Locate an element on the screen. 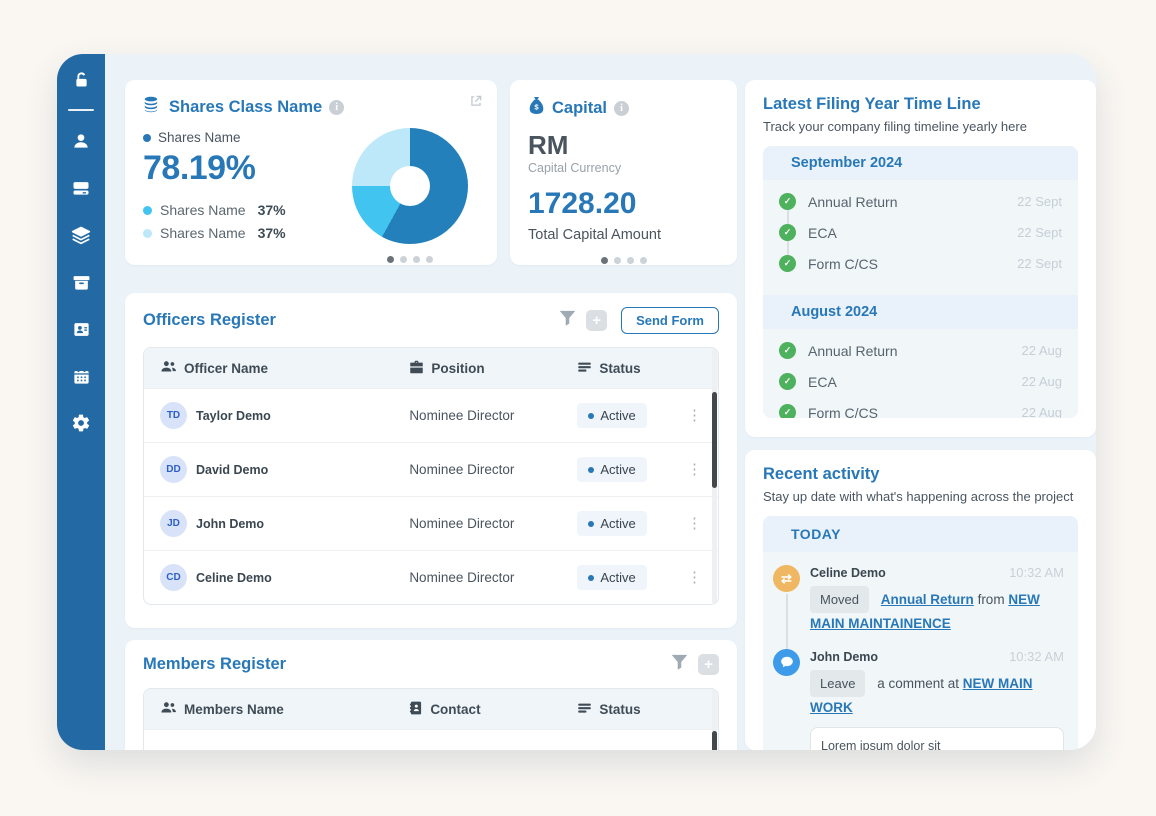 The width and height of the screenshot is (1156, 816). unlock-icon is located at coordinates (81, 80).